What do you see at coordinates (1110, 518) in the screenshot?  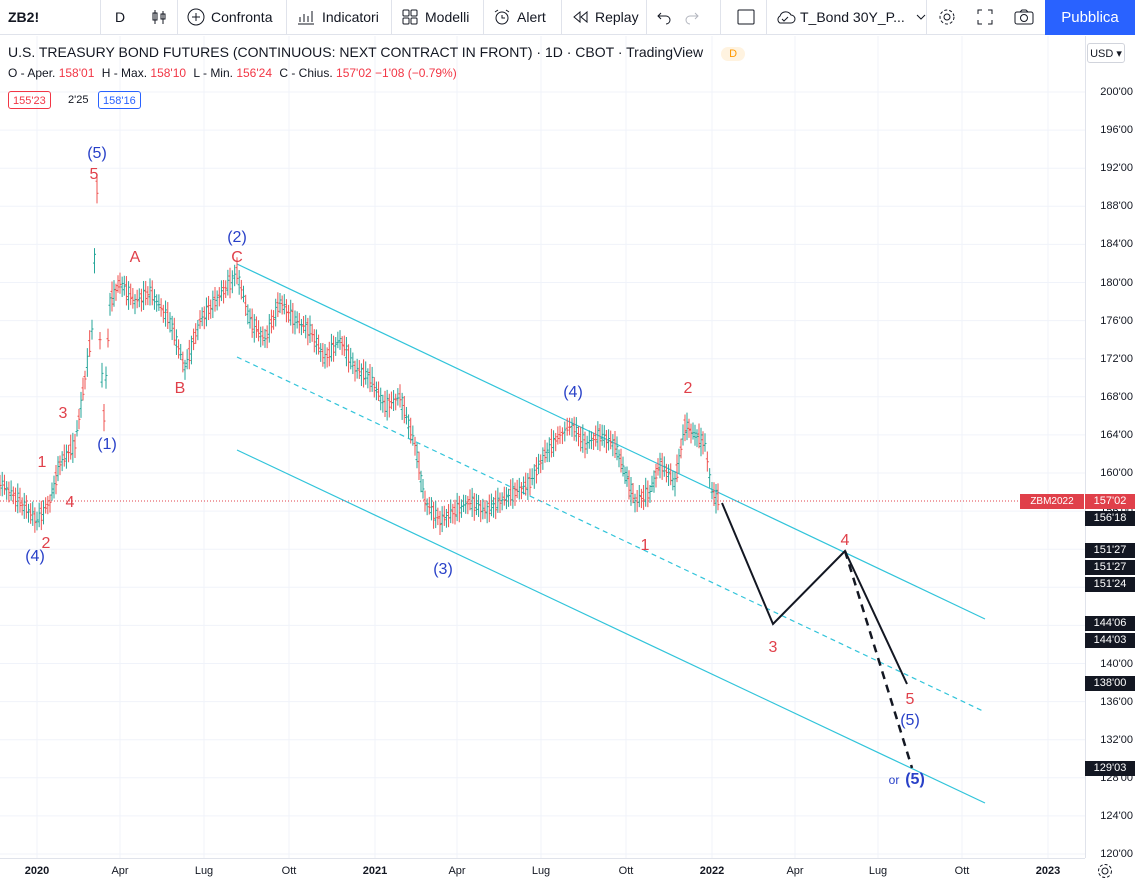 I see `price-tag: 156'18` at bounding box center [1110, 518].